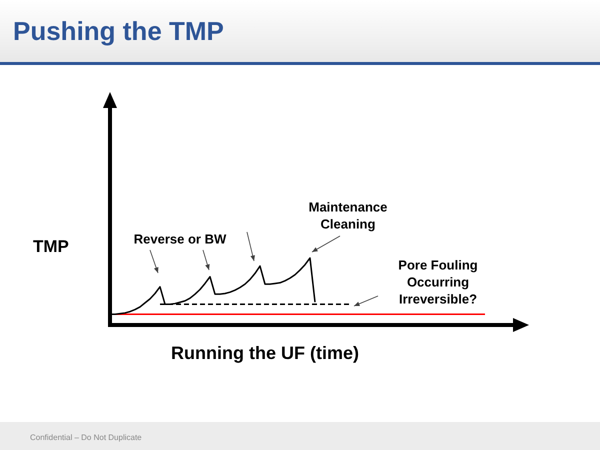 This screenshot has height=450, width=600. Describe the element at coordinates (86, 437) in the screenshot. I see `text: Confidential – Do Not Duplicate` at that location.